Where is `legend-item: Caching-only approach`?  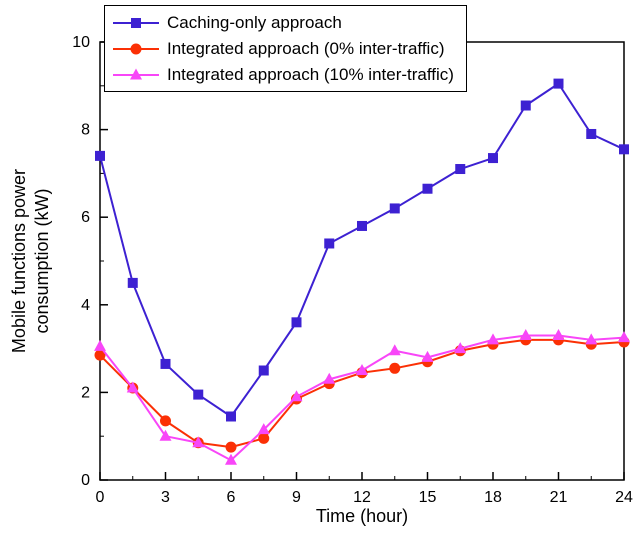
legend-item: Caching-only approach is located at coordinates (283, 22).